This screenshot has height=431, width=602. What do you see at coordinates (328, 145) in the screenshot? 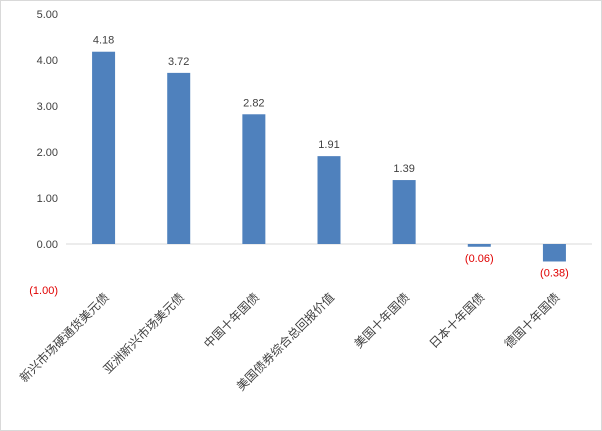
I see `data-label: 1.91` at bounding box center [328, 145].